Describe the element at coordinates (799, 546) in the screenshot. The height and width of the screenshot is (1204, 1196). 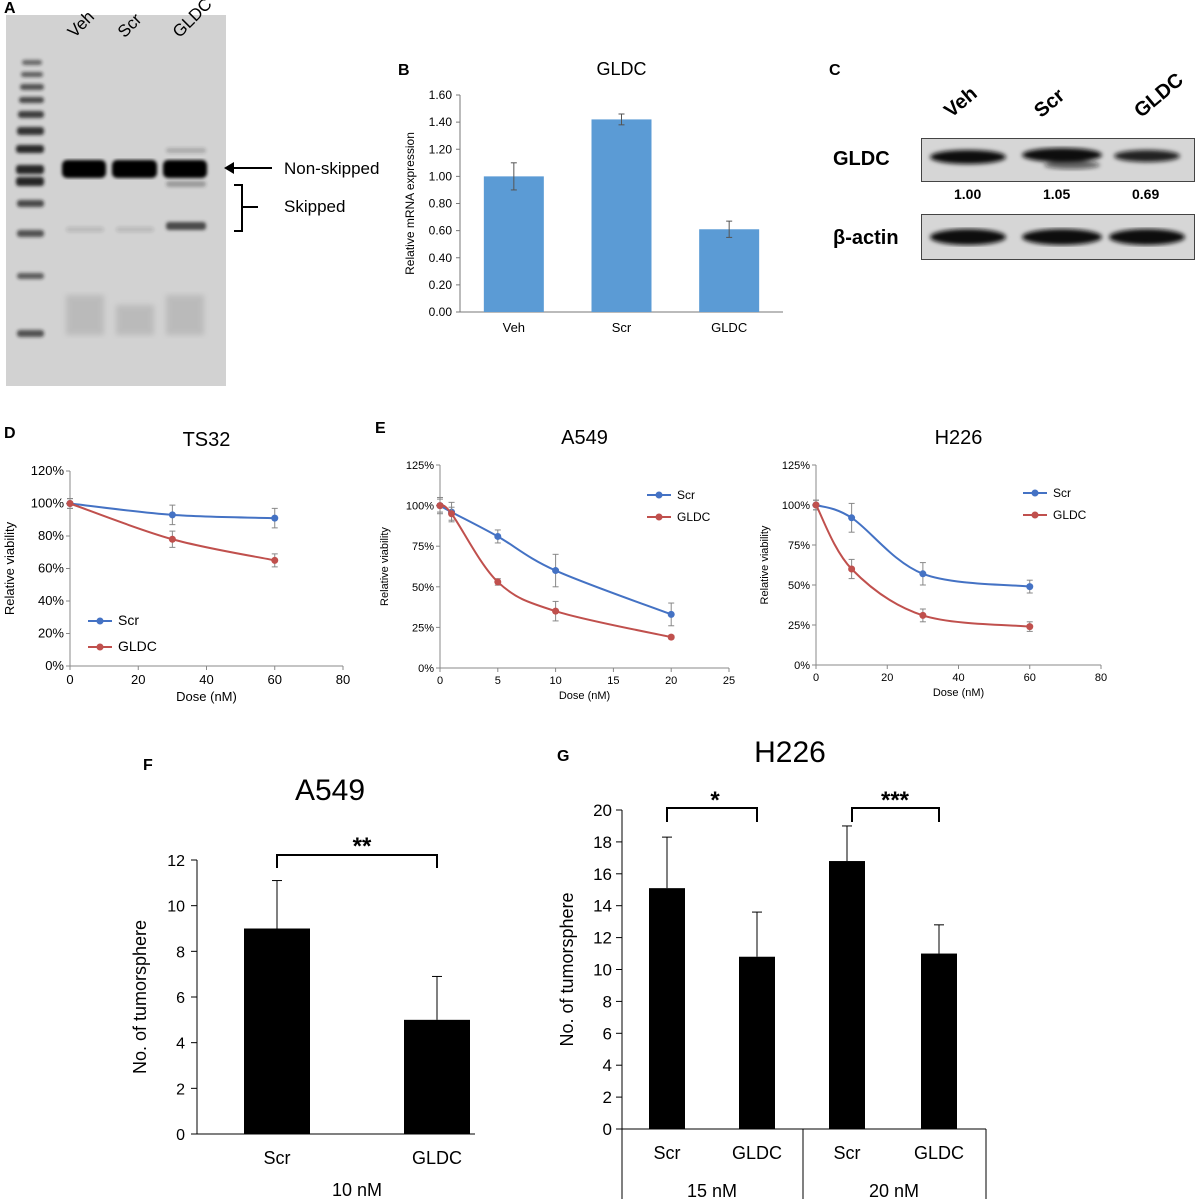
I see `chart-e2-ytick: 75%` at that location.